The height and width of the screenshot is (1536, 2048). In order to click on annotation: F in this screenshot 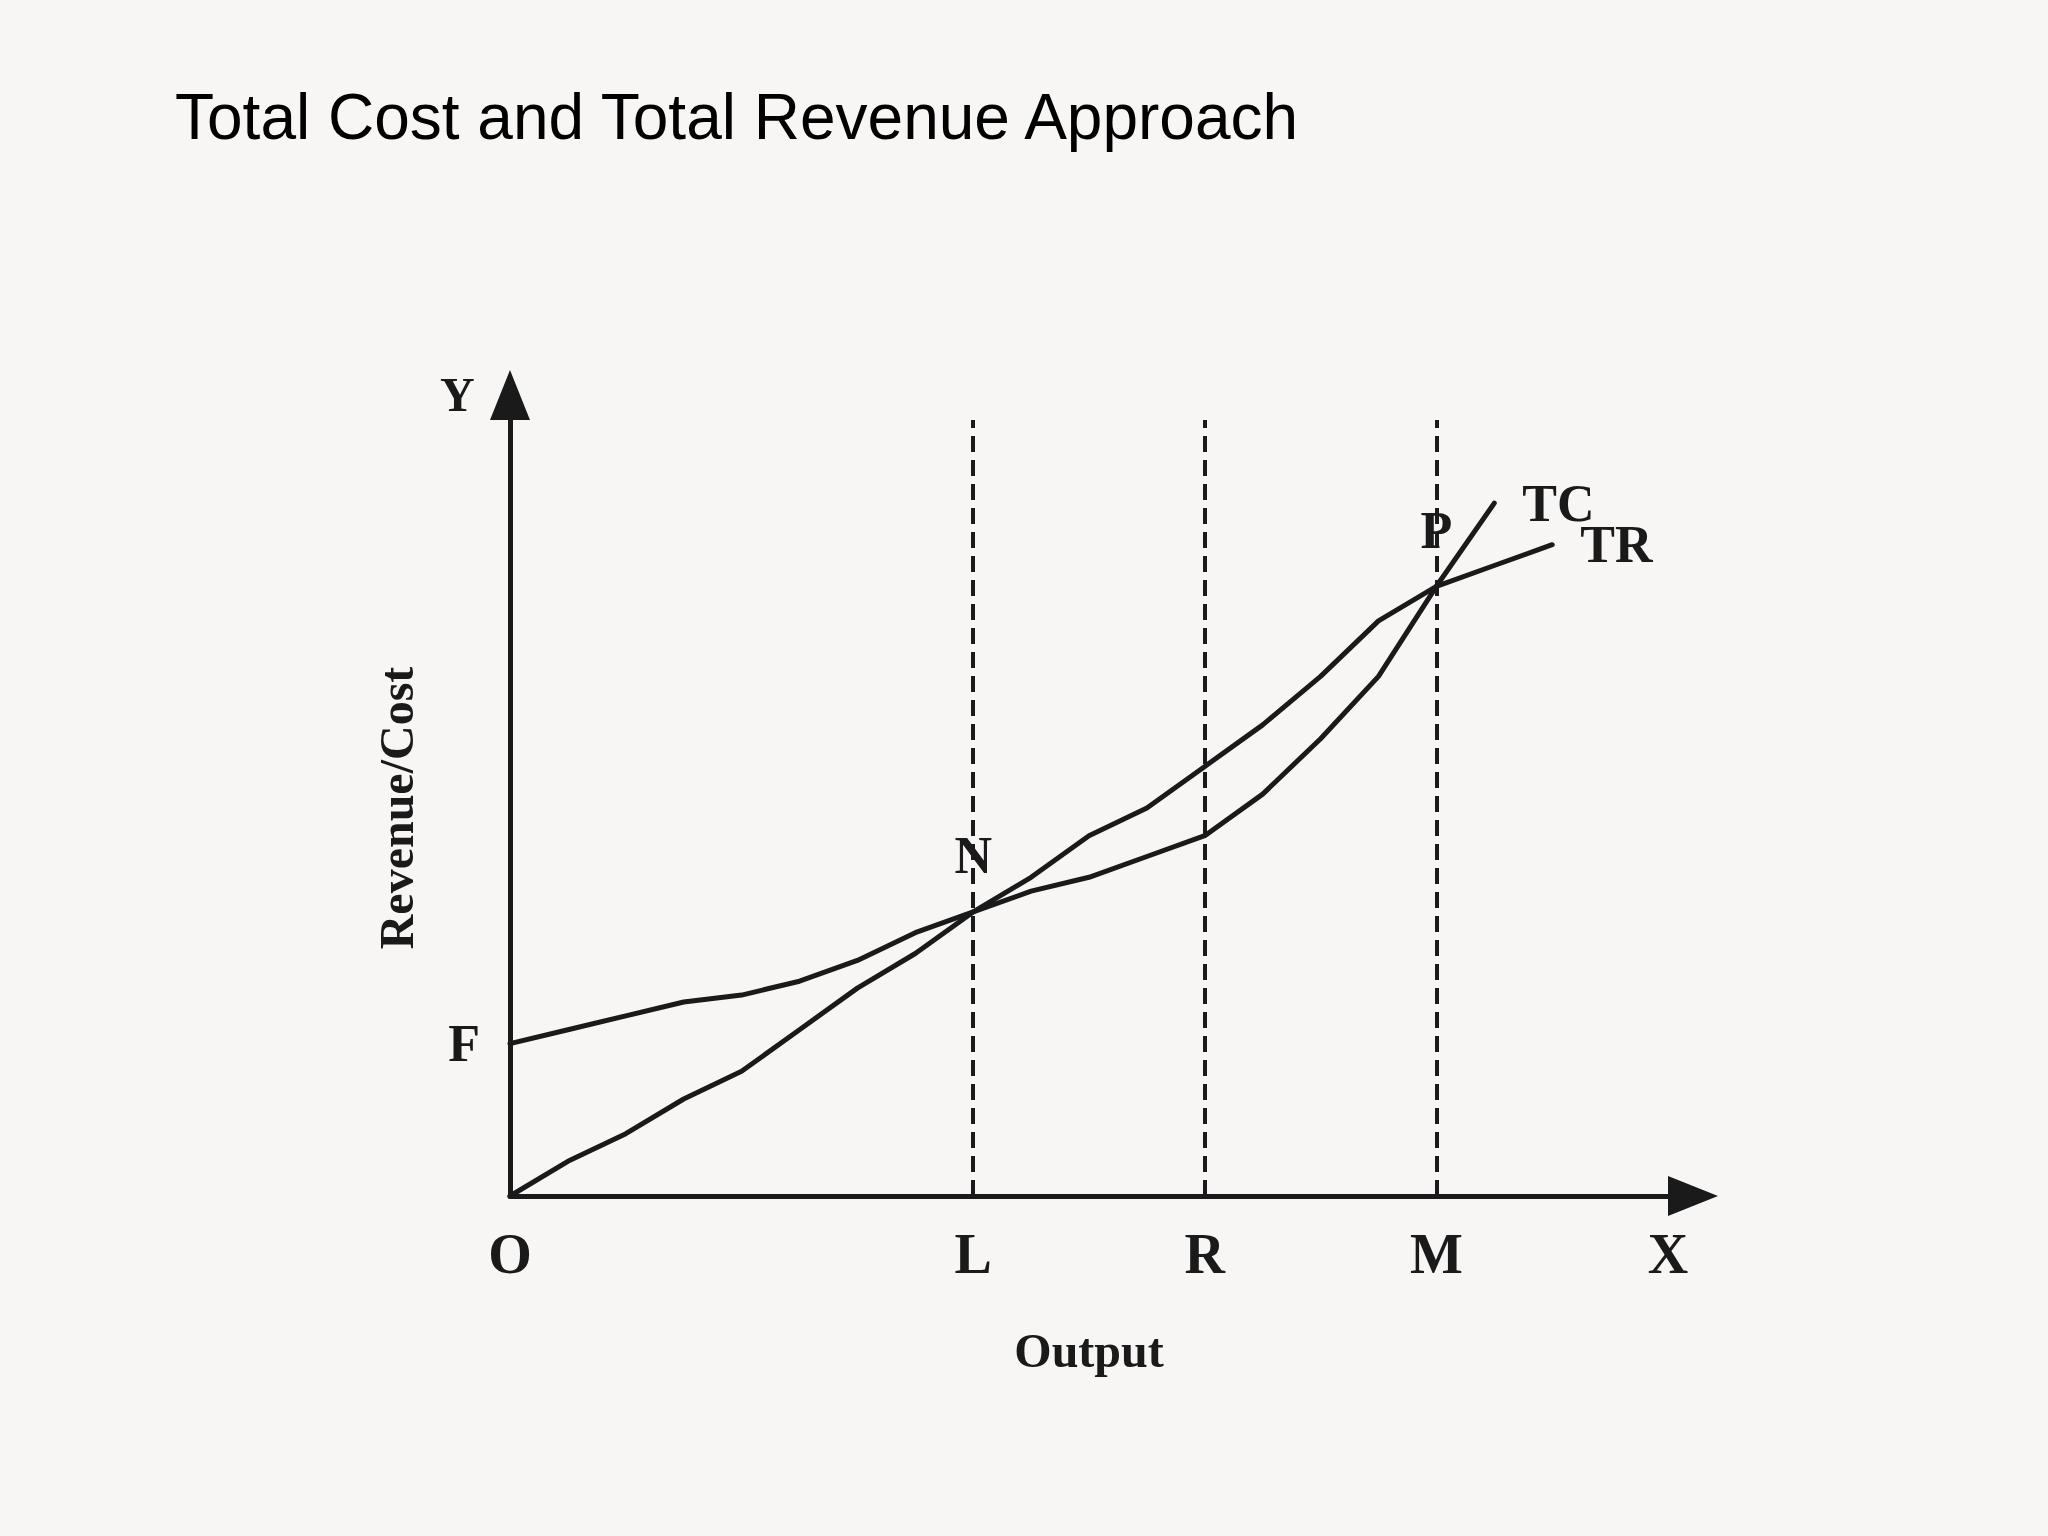, I will do `click(464, 1044)`.